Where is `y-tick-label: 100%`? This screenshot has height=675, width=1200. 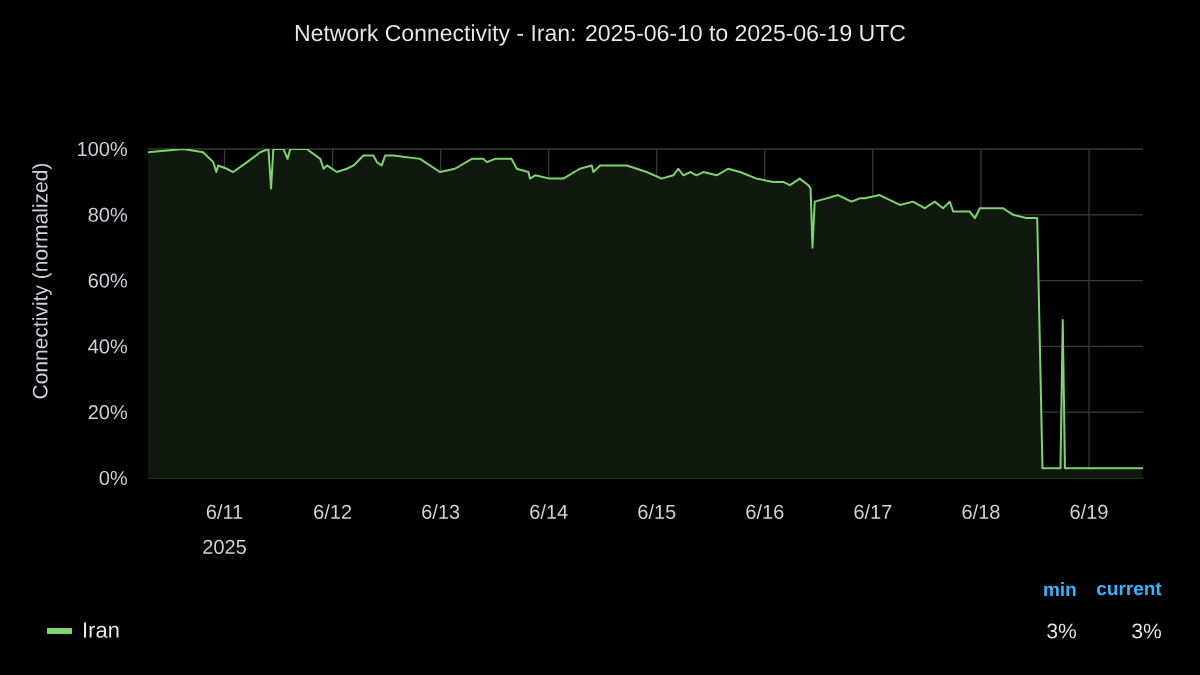 y-tick-label: 100% is located at coordinates (102, 149).